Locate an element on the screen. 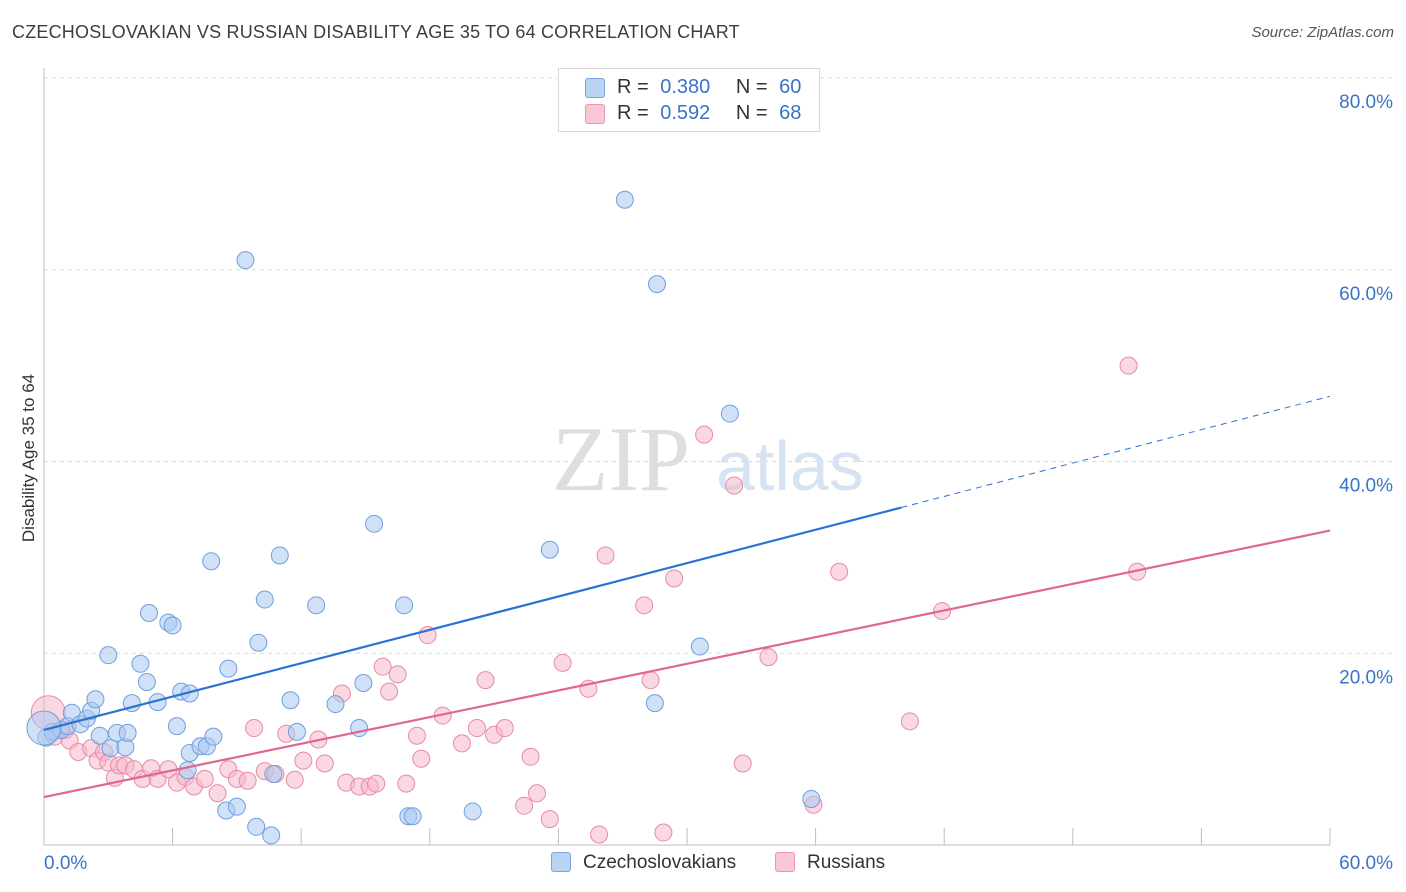 Image resolution: width=1406 pixels, height=892 pixels. watermark-atlas: atlas is located at coordinates (790, 466).